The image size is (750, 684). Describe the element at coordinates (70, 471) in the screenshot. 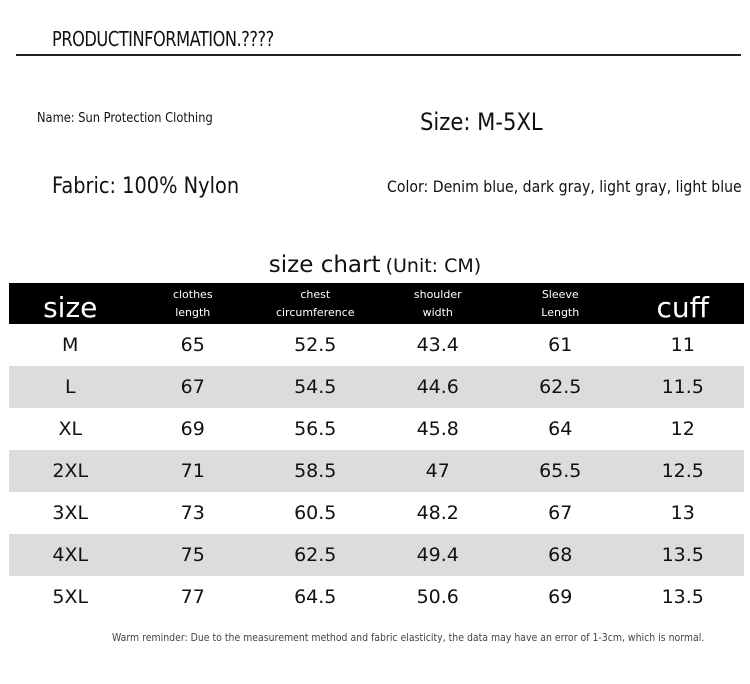

I see `table-cell: 2XL` at that location.